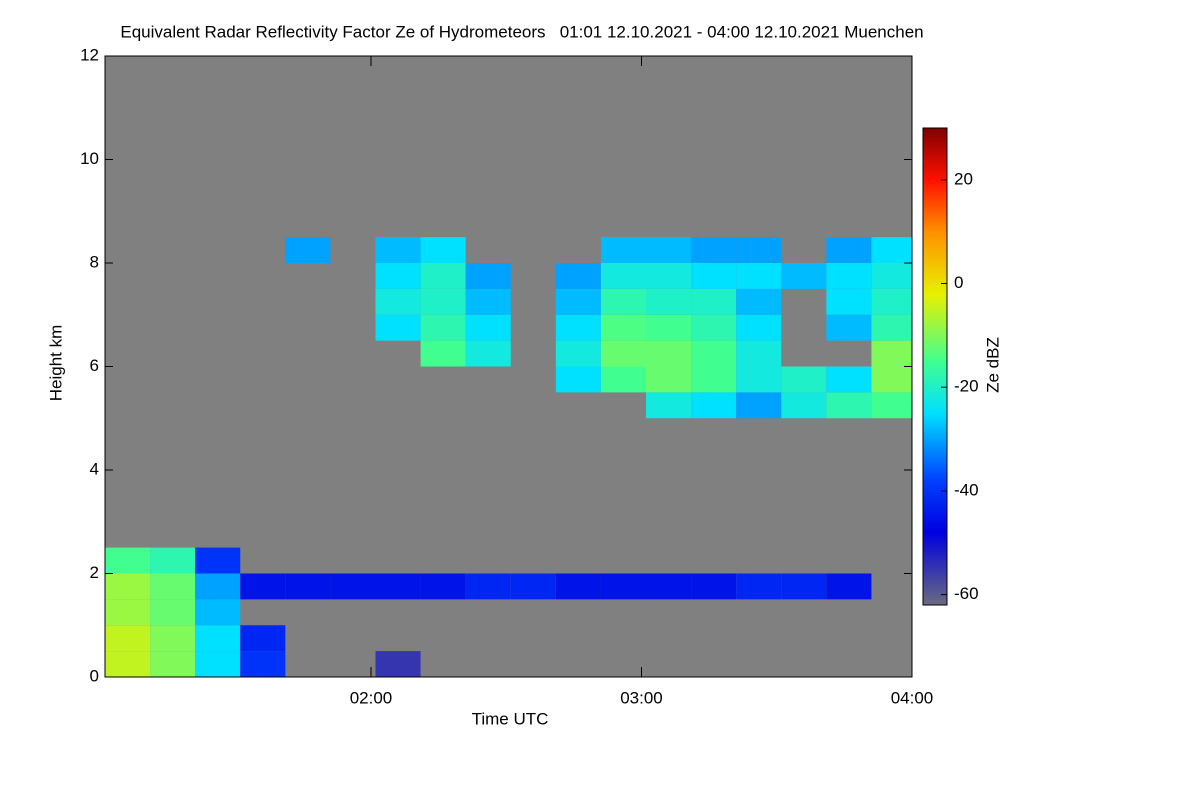  I want to click on colorbar, so click(935, 366).